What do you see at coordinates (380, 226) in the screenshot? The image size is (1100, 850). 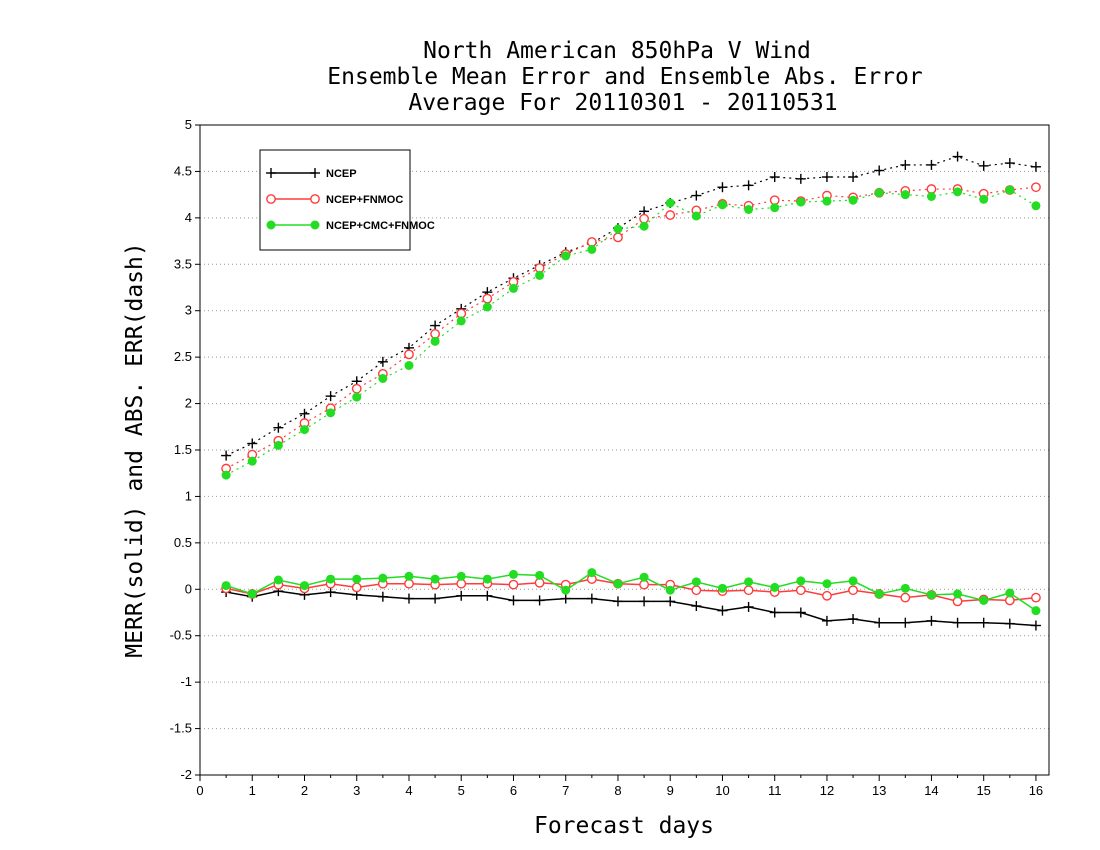 I see `legend-label: NCEP+CMC+FNMOC` at bounding box center [380, 226].